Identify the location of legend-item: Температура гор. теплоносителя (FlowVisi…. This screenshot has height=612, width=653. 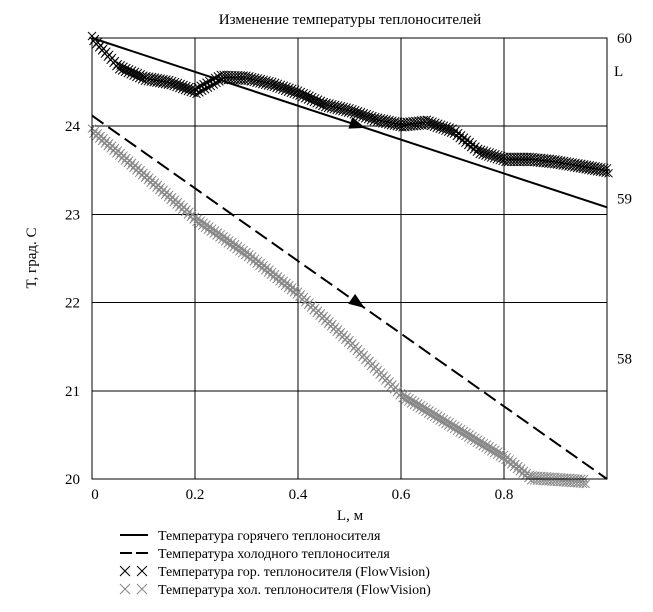
(274, 572).